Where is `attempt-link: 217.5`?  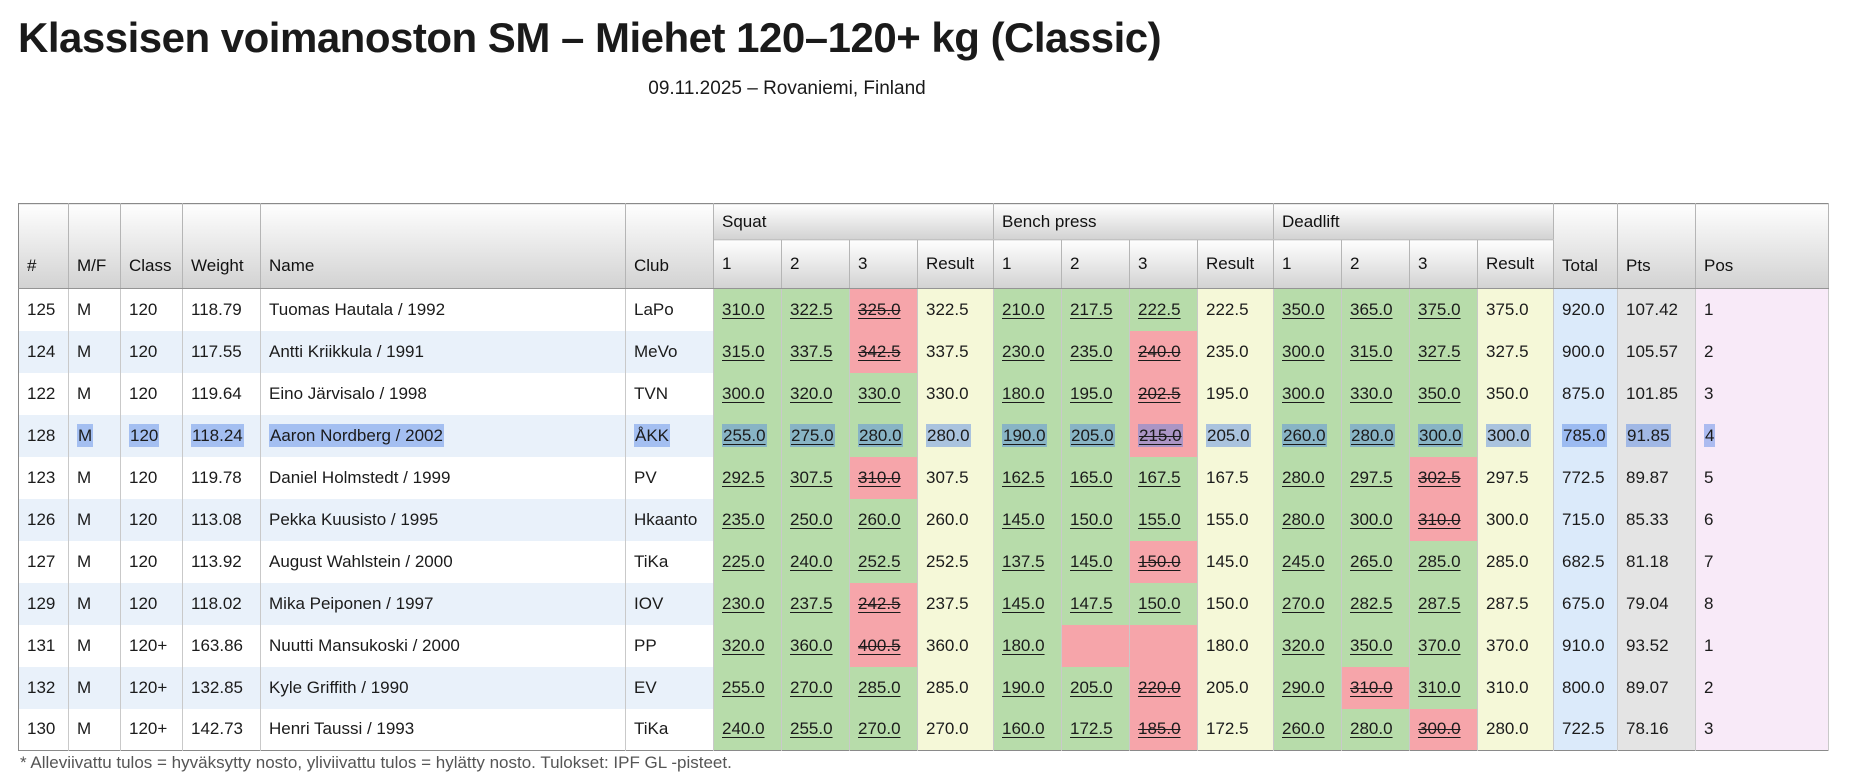
attempt-link: 217.5 is located at coordinates (1091, 309).